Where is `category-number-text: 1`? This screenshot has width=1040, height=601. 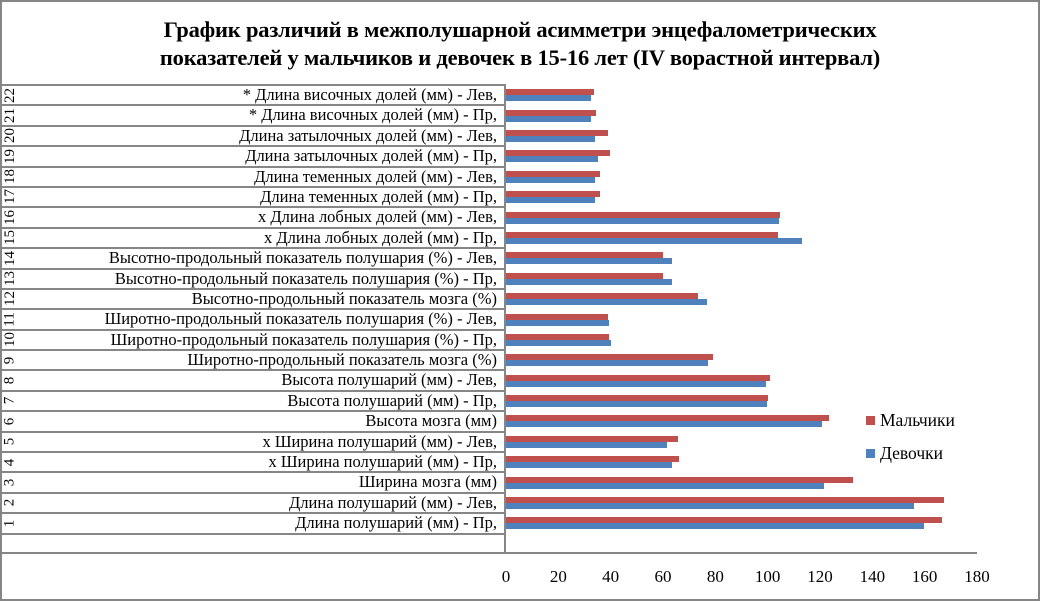 category-number-text: 1 is located at coordinates (9, 523).